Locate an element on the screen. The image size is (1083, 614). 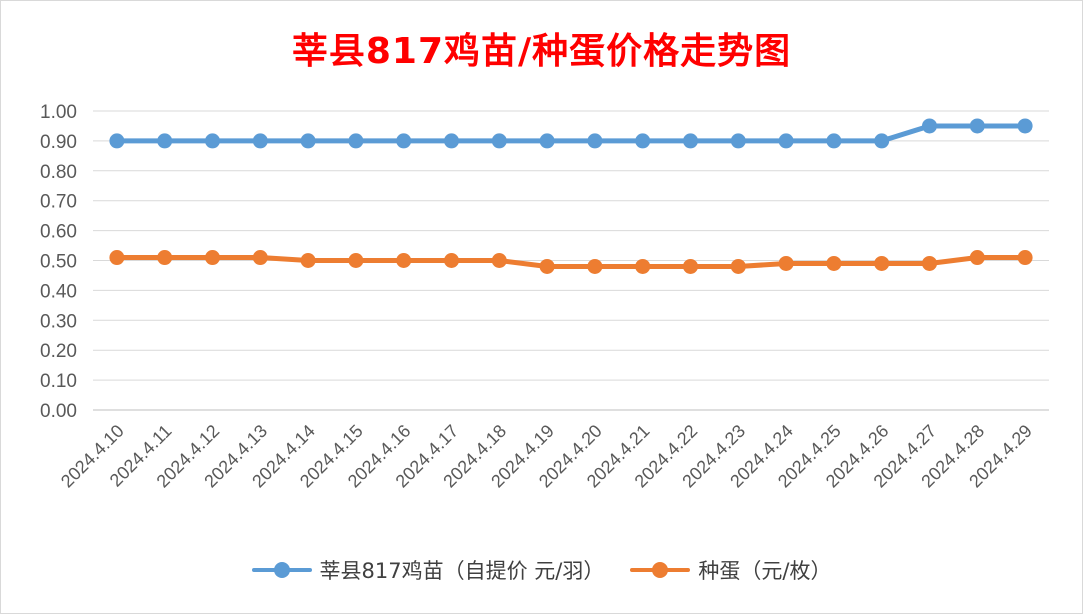
y-tick-label: 0.20 is located at coordinates (58, 351).